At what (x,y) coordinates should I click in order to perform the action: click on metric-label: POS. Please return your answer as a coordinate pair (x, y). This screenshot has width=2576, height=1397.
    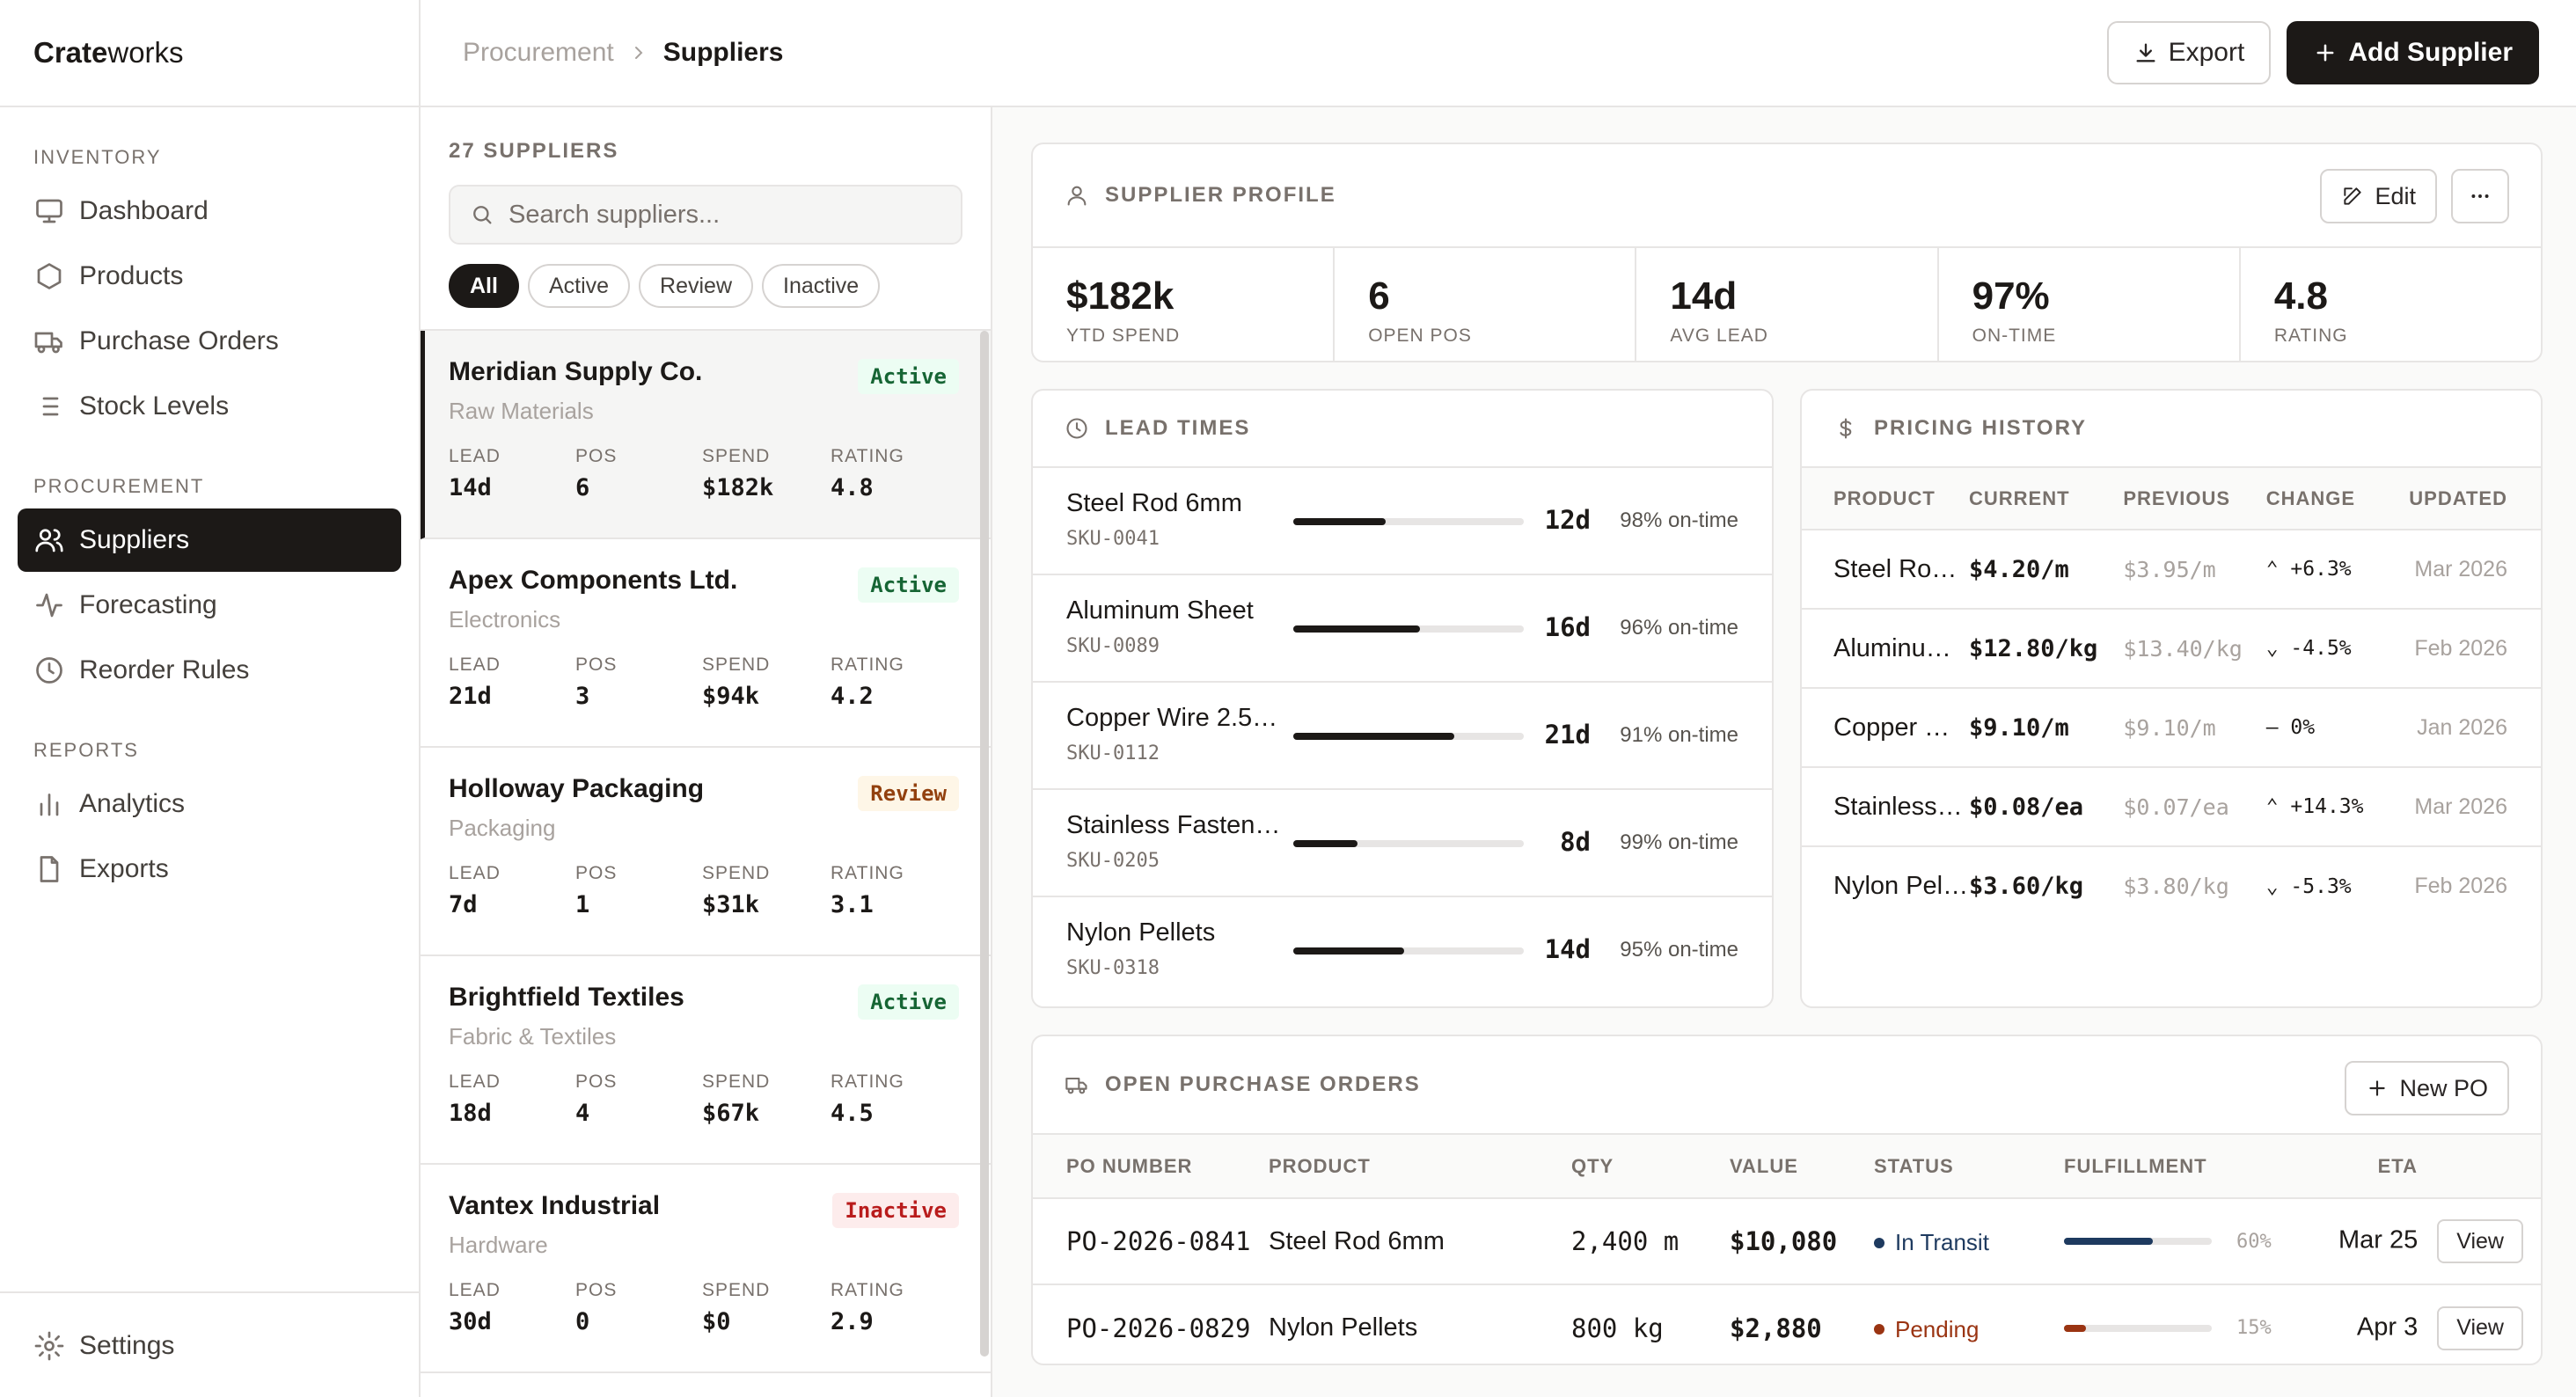
    Looking at the image, I should click on (596, 456).